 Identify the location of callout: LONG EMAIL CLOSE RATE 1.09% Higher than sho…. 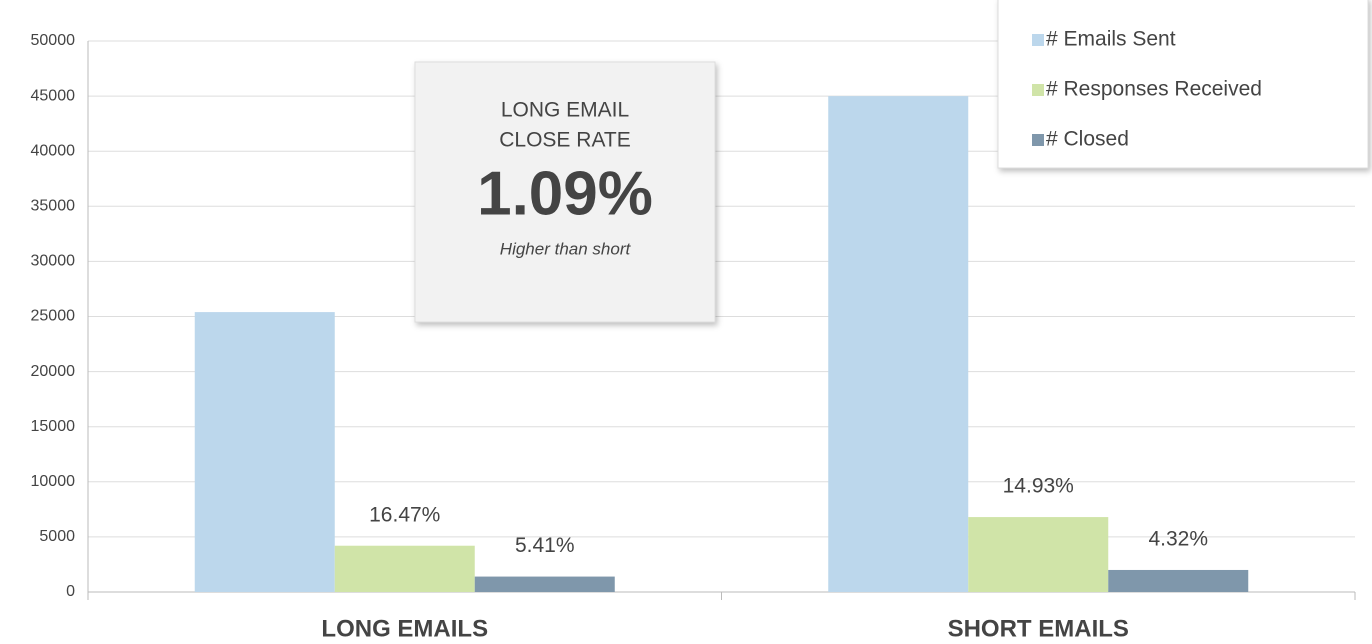
(565, 192).